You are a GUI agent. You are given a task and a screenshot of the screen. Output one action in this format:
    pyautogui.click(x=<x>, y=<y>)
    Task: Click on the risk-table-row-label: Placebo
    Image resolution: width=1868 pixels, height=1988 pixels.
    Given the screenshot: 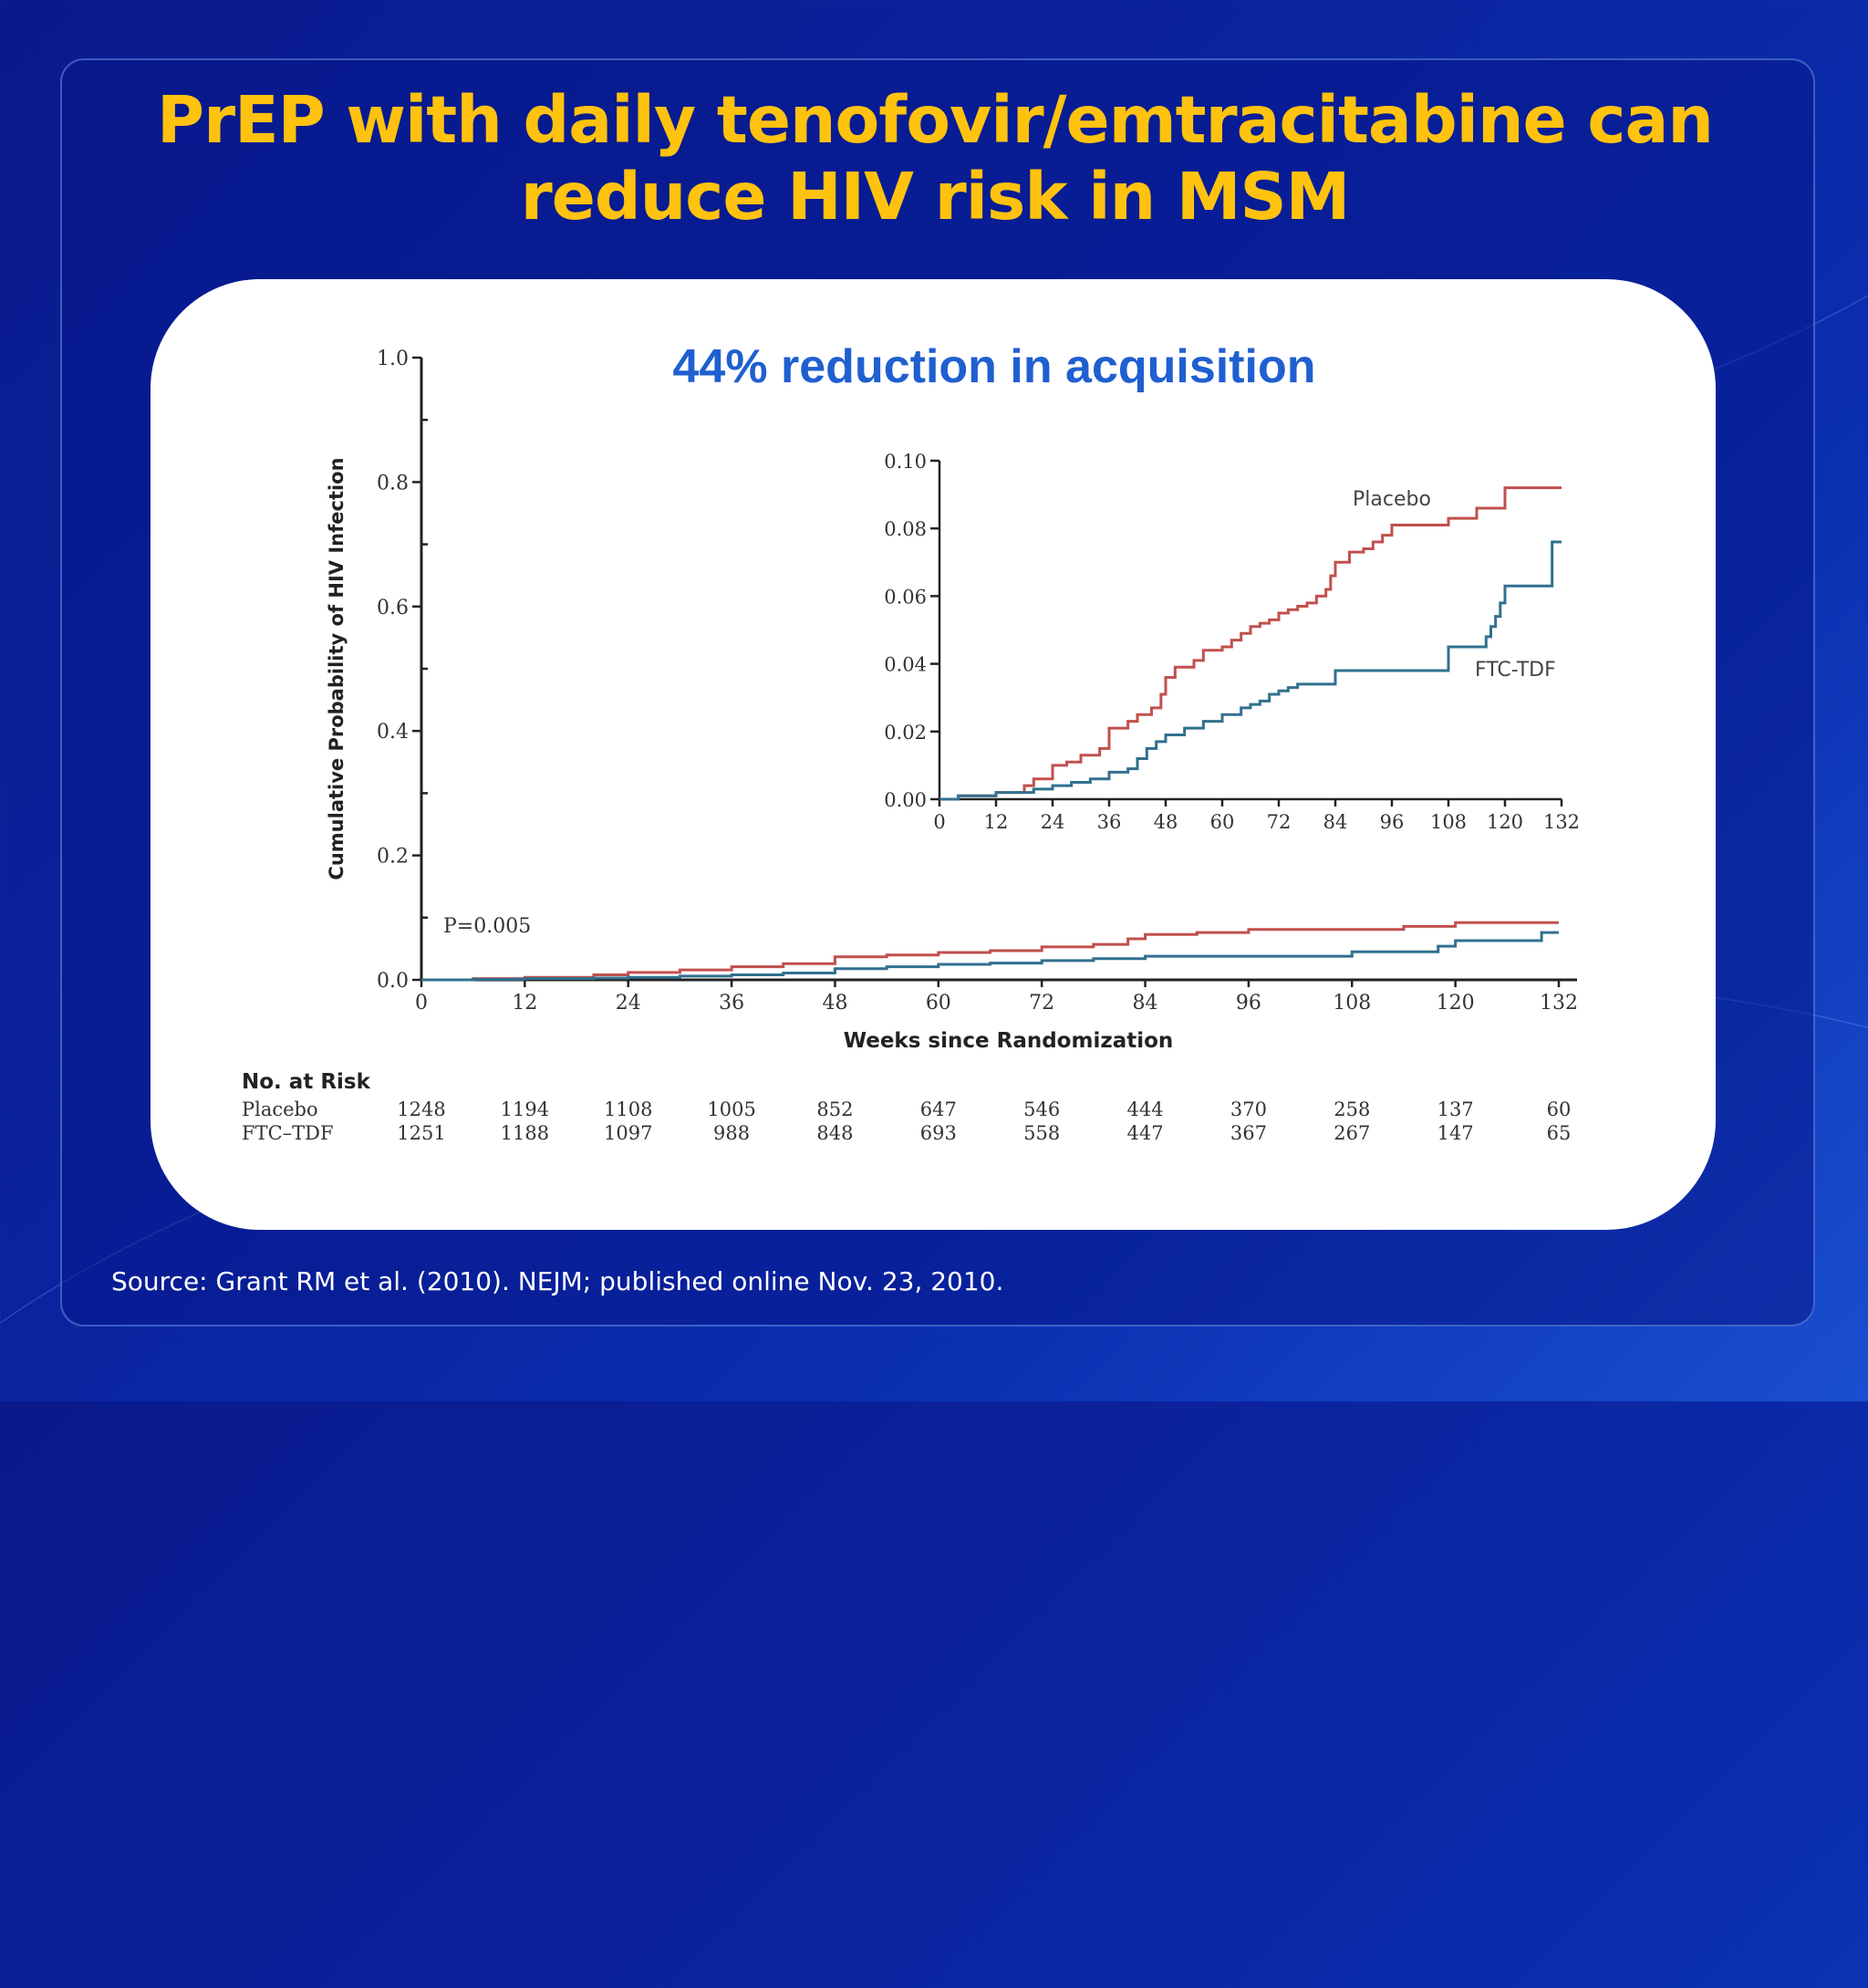 What is the action you would take?
    pyautogui.click(x=280, y=1109)
    